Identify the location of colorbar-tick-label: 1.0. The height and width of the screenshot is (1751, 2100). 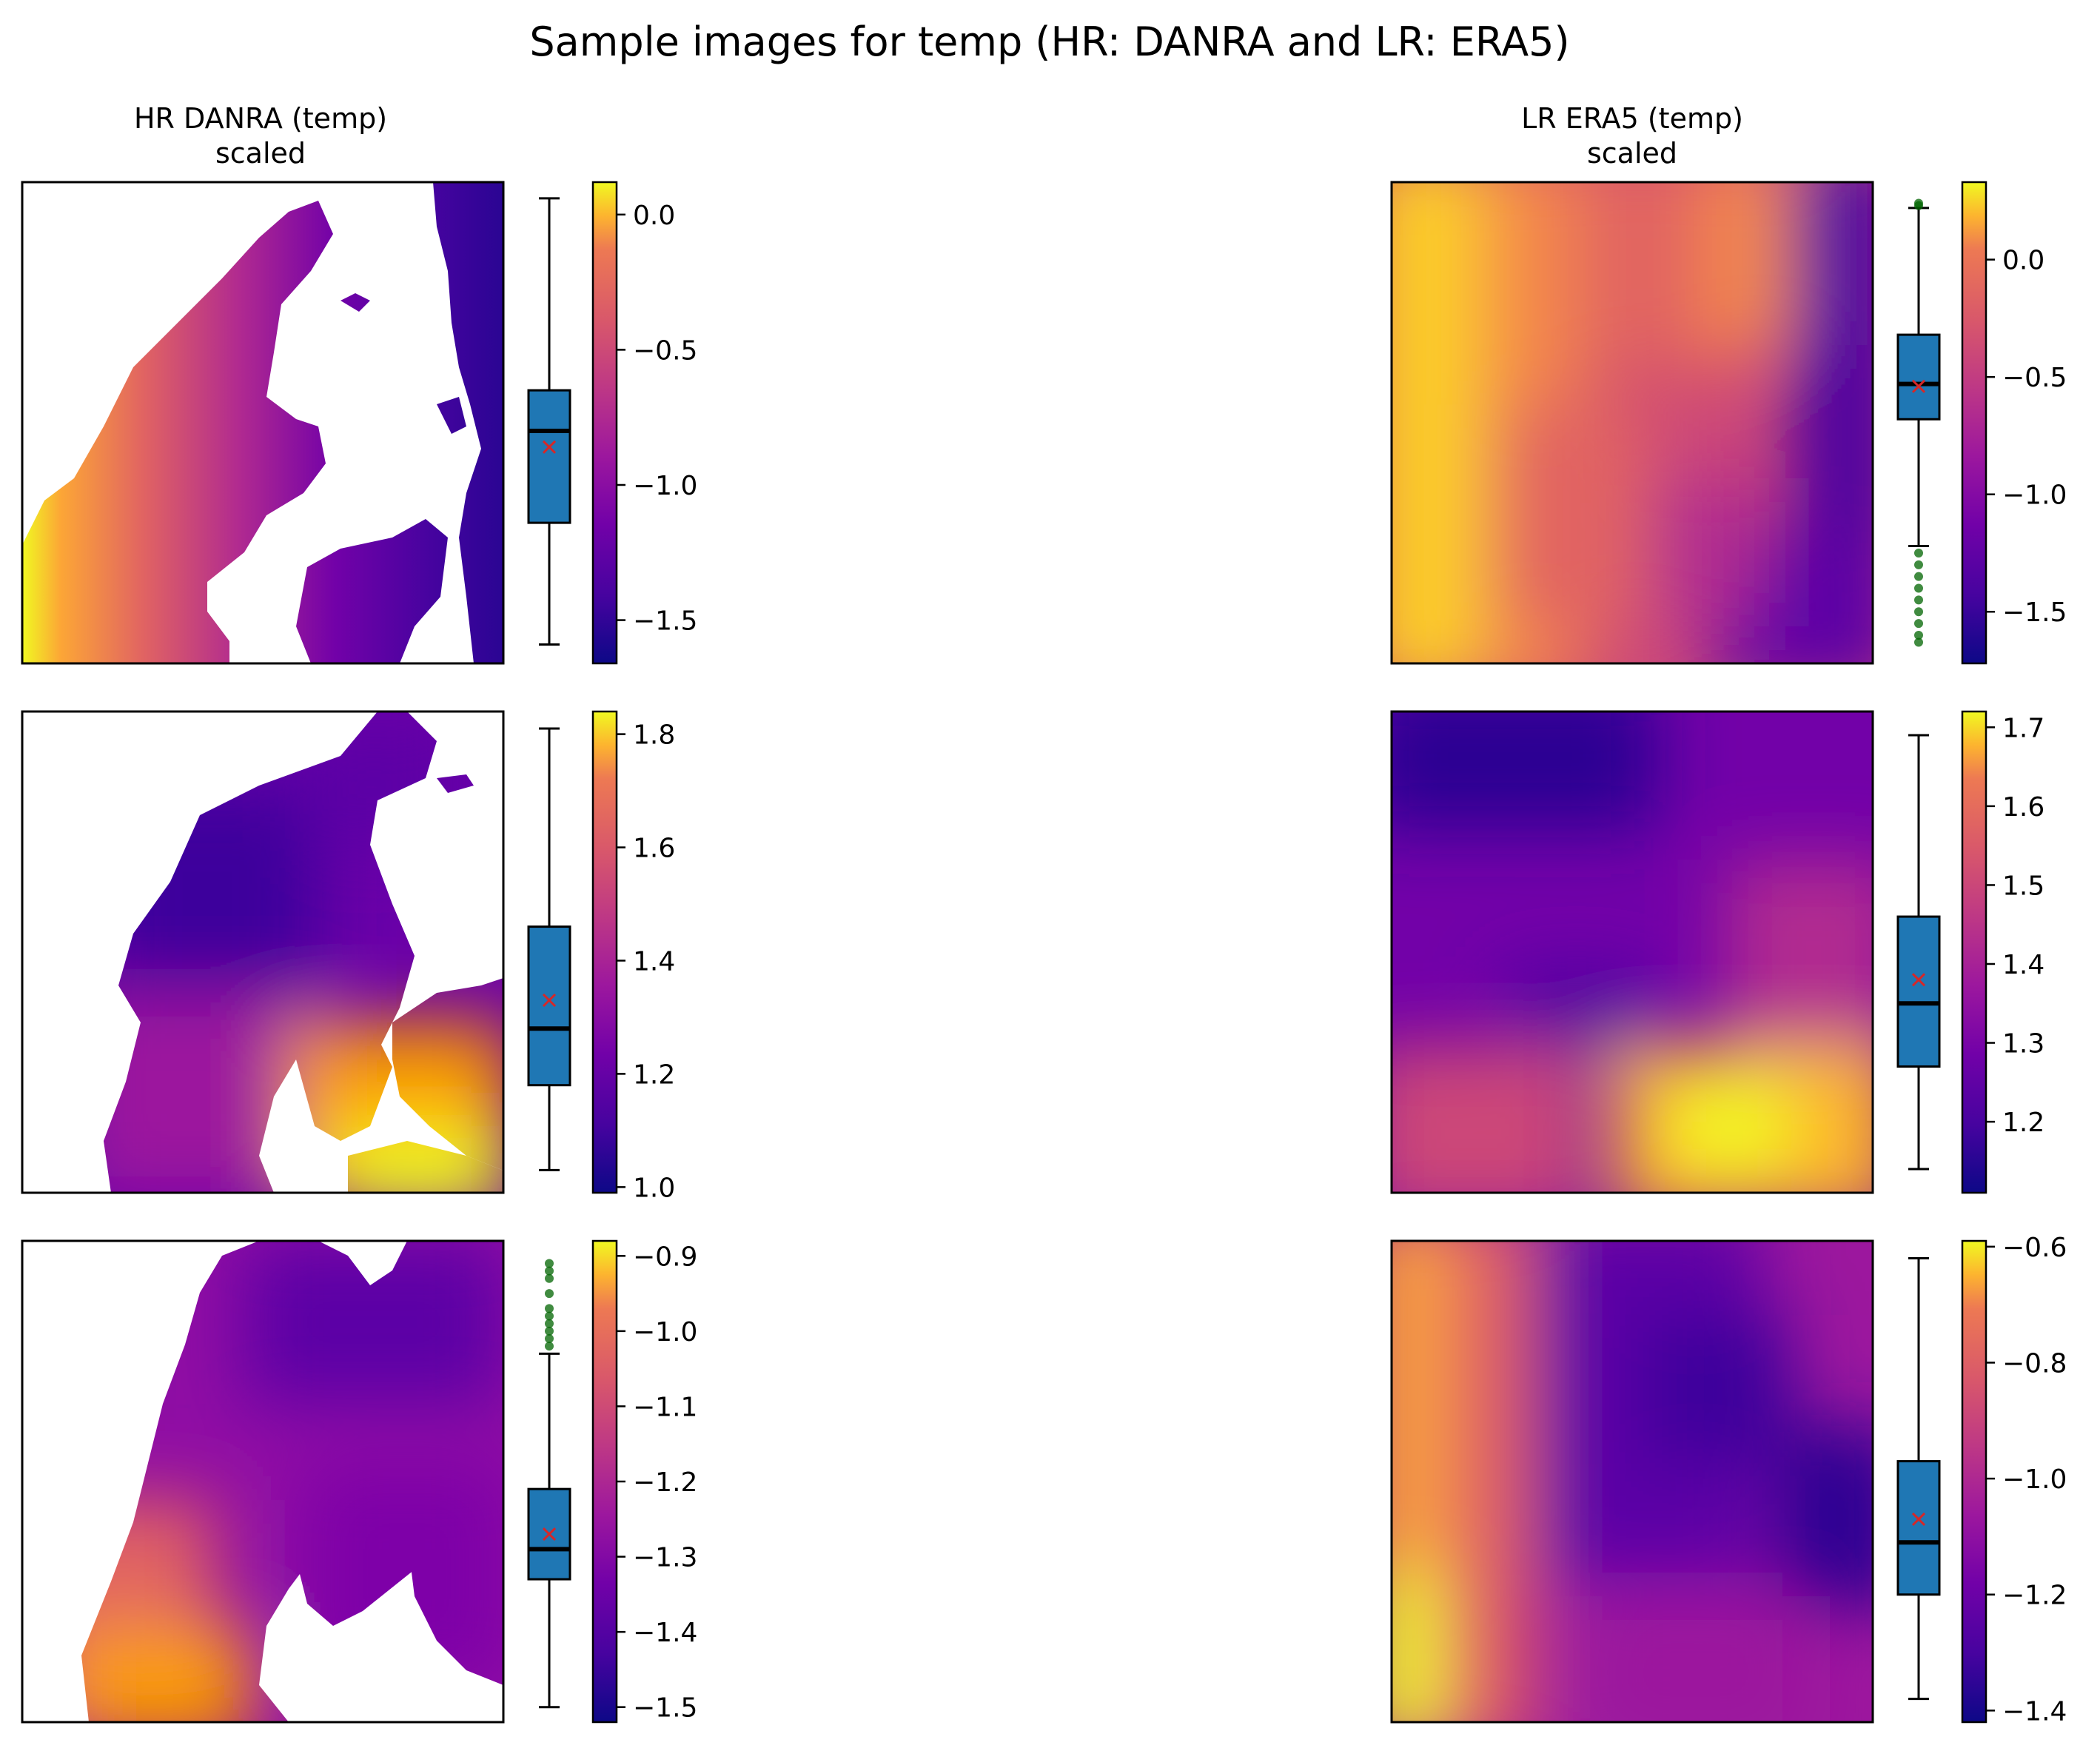
(654, 1188).